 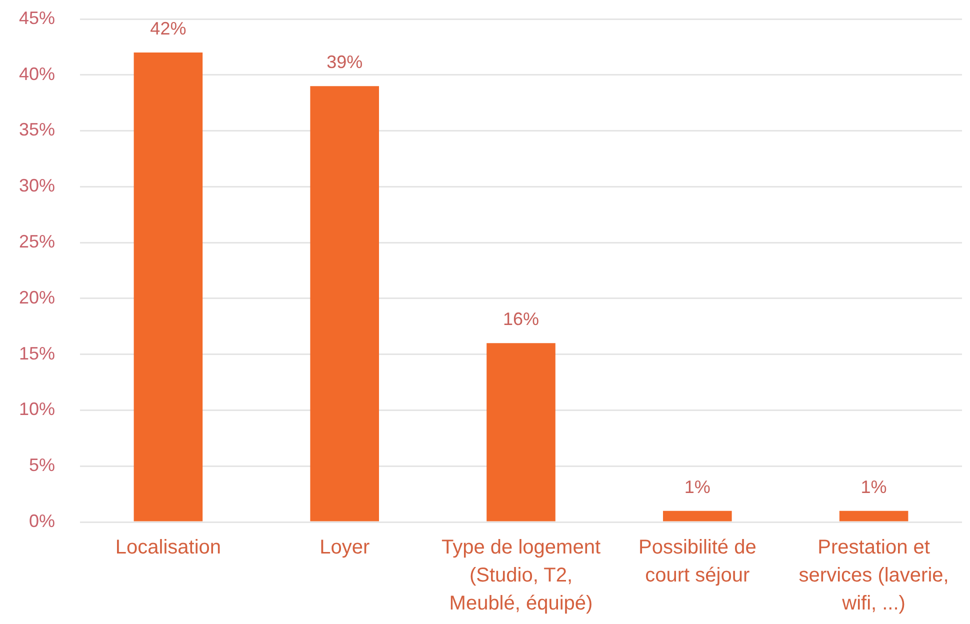 What do you see at coordinates (168, 547) in the screenshot?
I see `x-tick-label: Localisation` at bounding box center [168, 547].